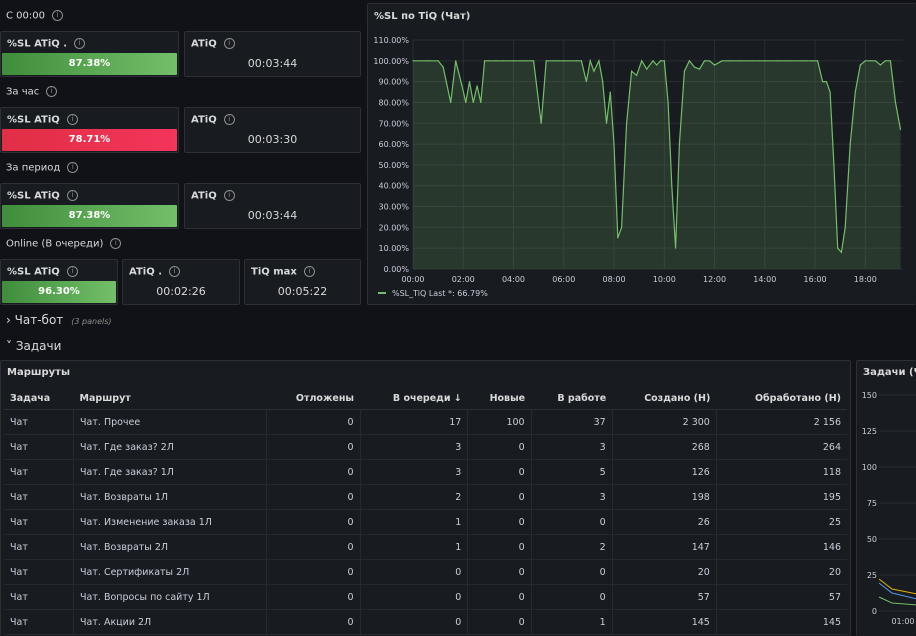  I want to click on table-row: Чат Чат. Возвраты 2Л 0 1 0 2 147 146, so click(425, 547).